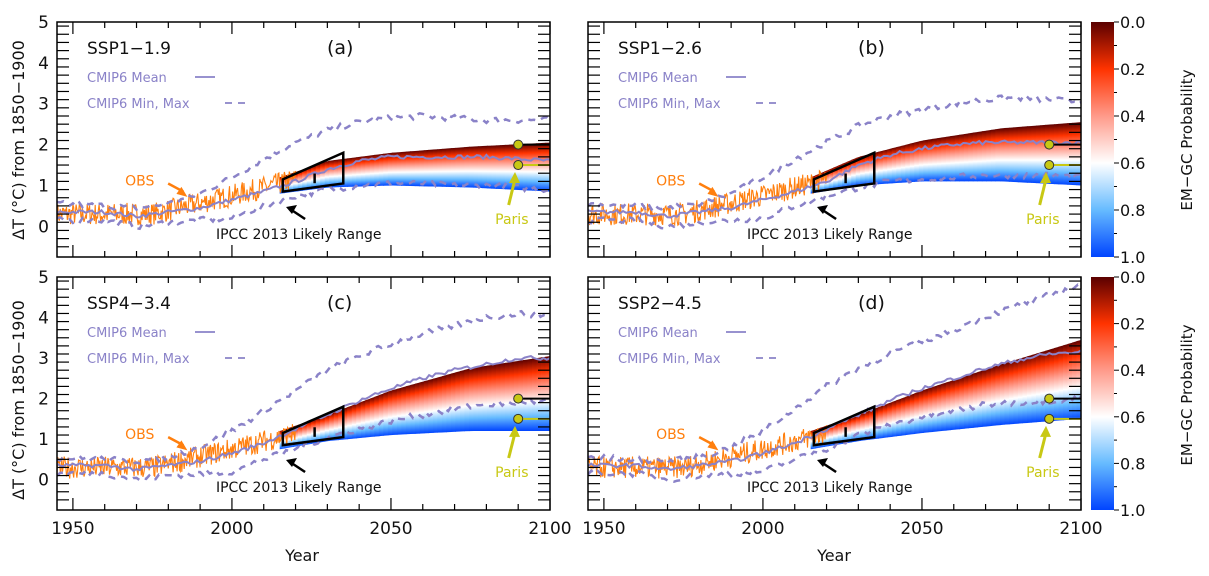 Image resolution: width=1209 pixels, height=576 pixels. Describe the element at coordinates (182, 445) in the screenshot. I see `obs-arrow-head` at that location.